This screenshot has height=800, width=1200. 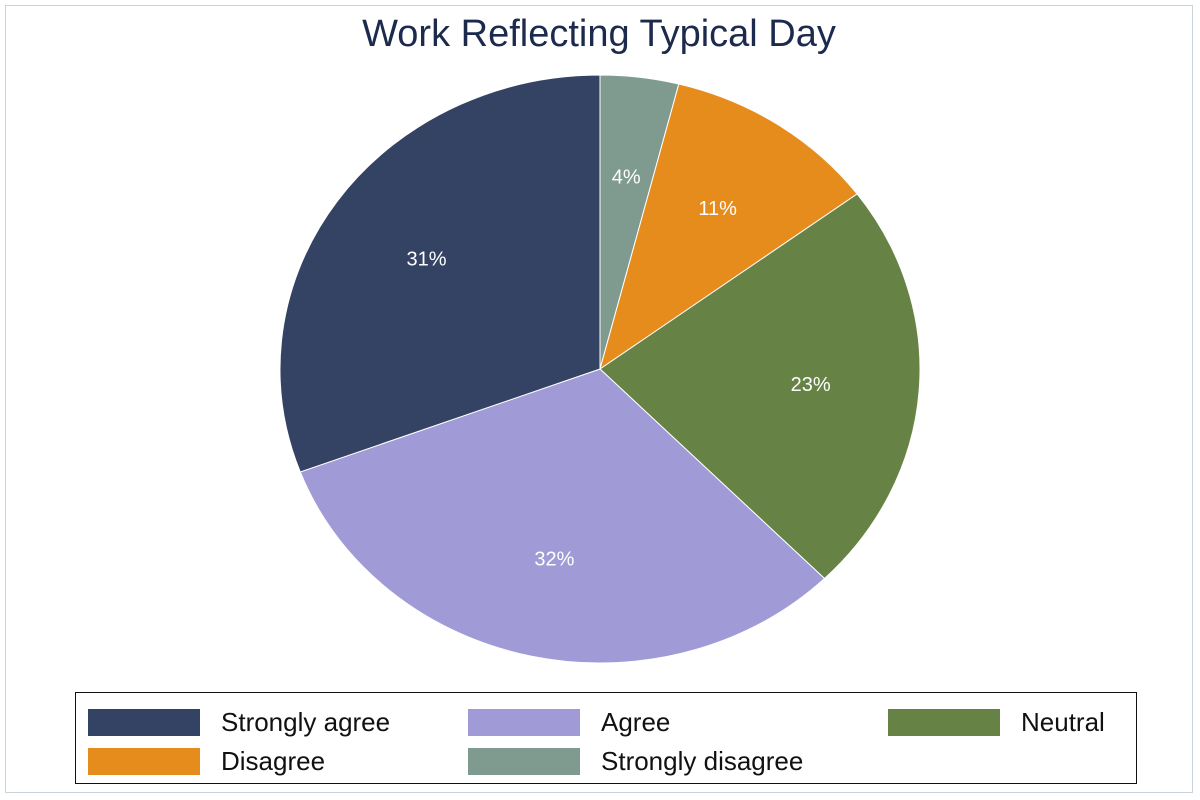 What do you see at coordinates (273, 761) in the screenshot?
I see `legend-label-disagree: Disagree` at bounding box center [273, 761].